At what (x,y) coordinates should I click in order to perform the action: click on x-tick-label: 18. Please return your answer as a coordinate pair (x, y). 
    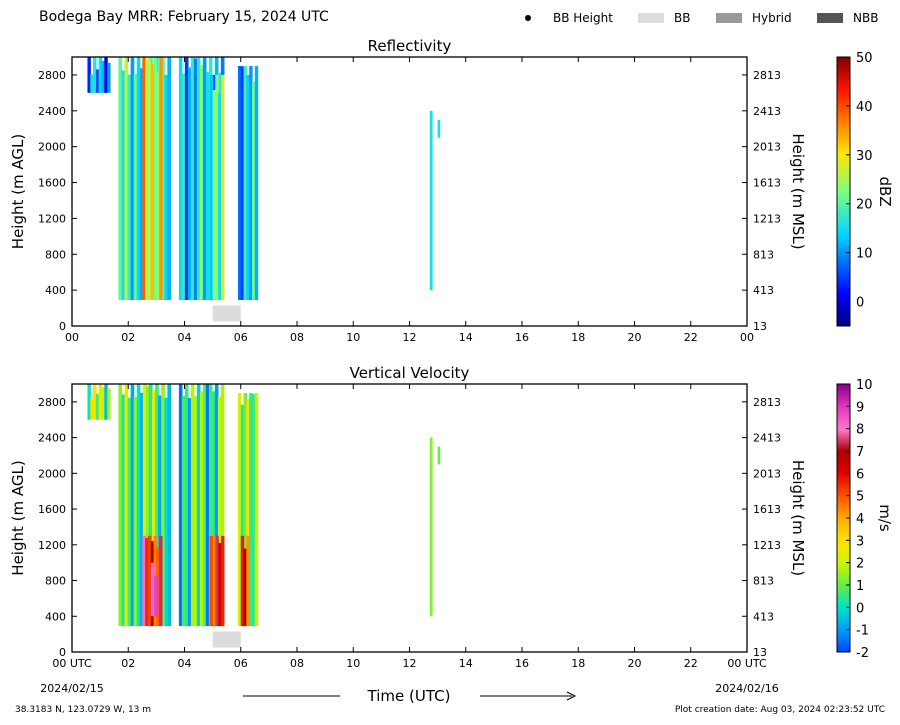
    Looking at the image, I should click on (578, 337).